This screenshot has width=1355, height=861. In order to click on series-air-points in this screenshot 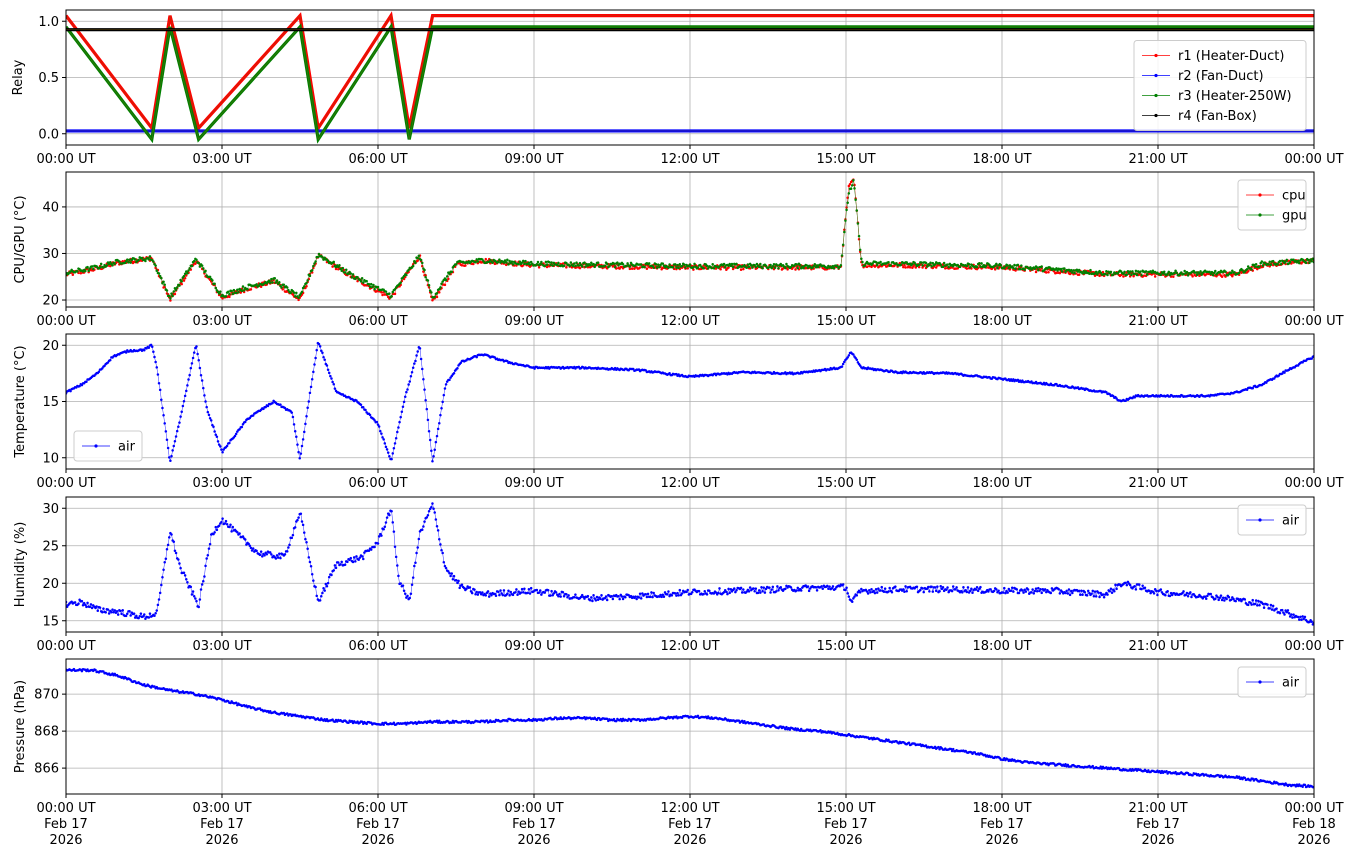, I will do `click(690, 728)`.